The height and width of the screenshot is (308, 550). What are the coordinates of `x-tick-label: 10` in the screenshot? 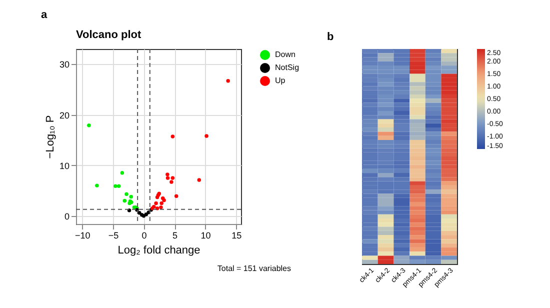 It's located at (205, 235).